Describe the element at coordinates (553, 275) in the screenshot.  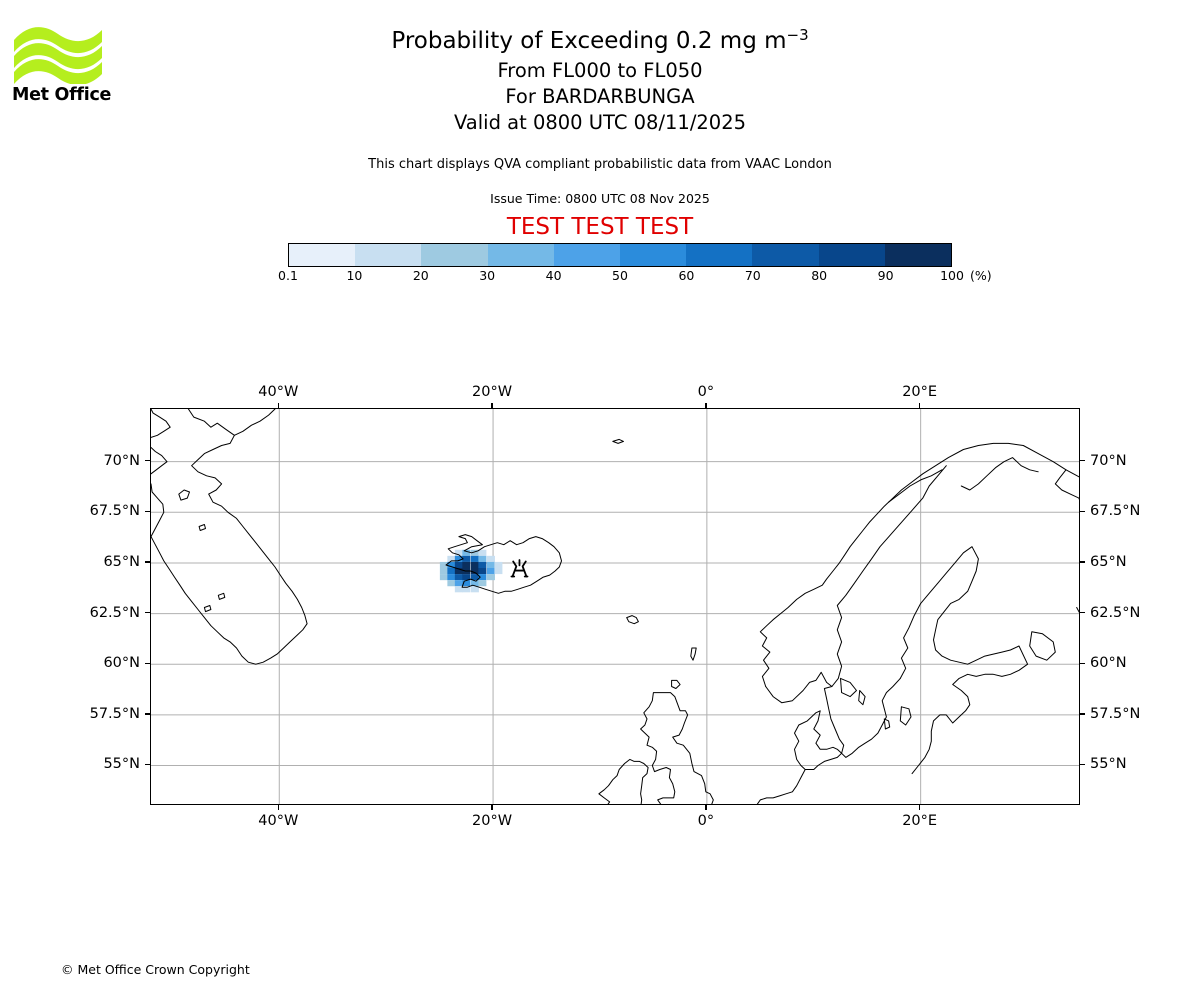
I see `colorbar-tick-40: 40` at that location.